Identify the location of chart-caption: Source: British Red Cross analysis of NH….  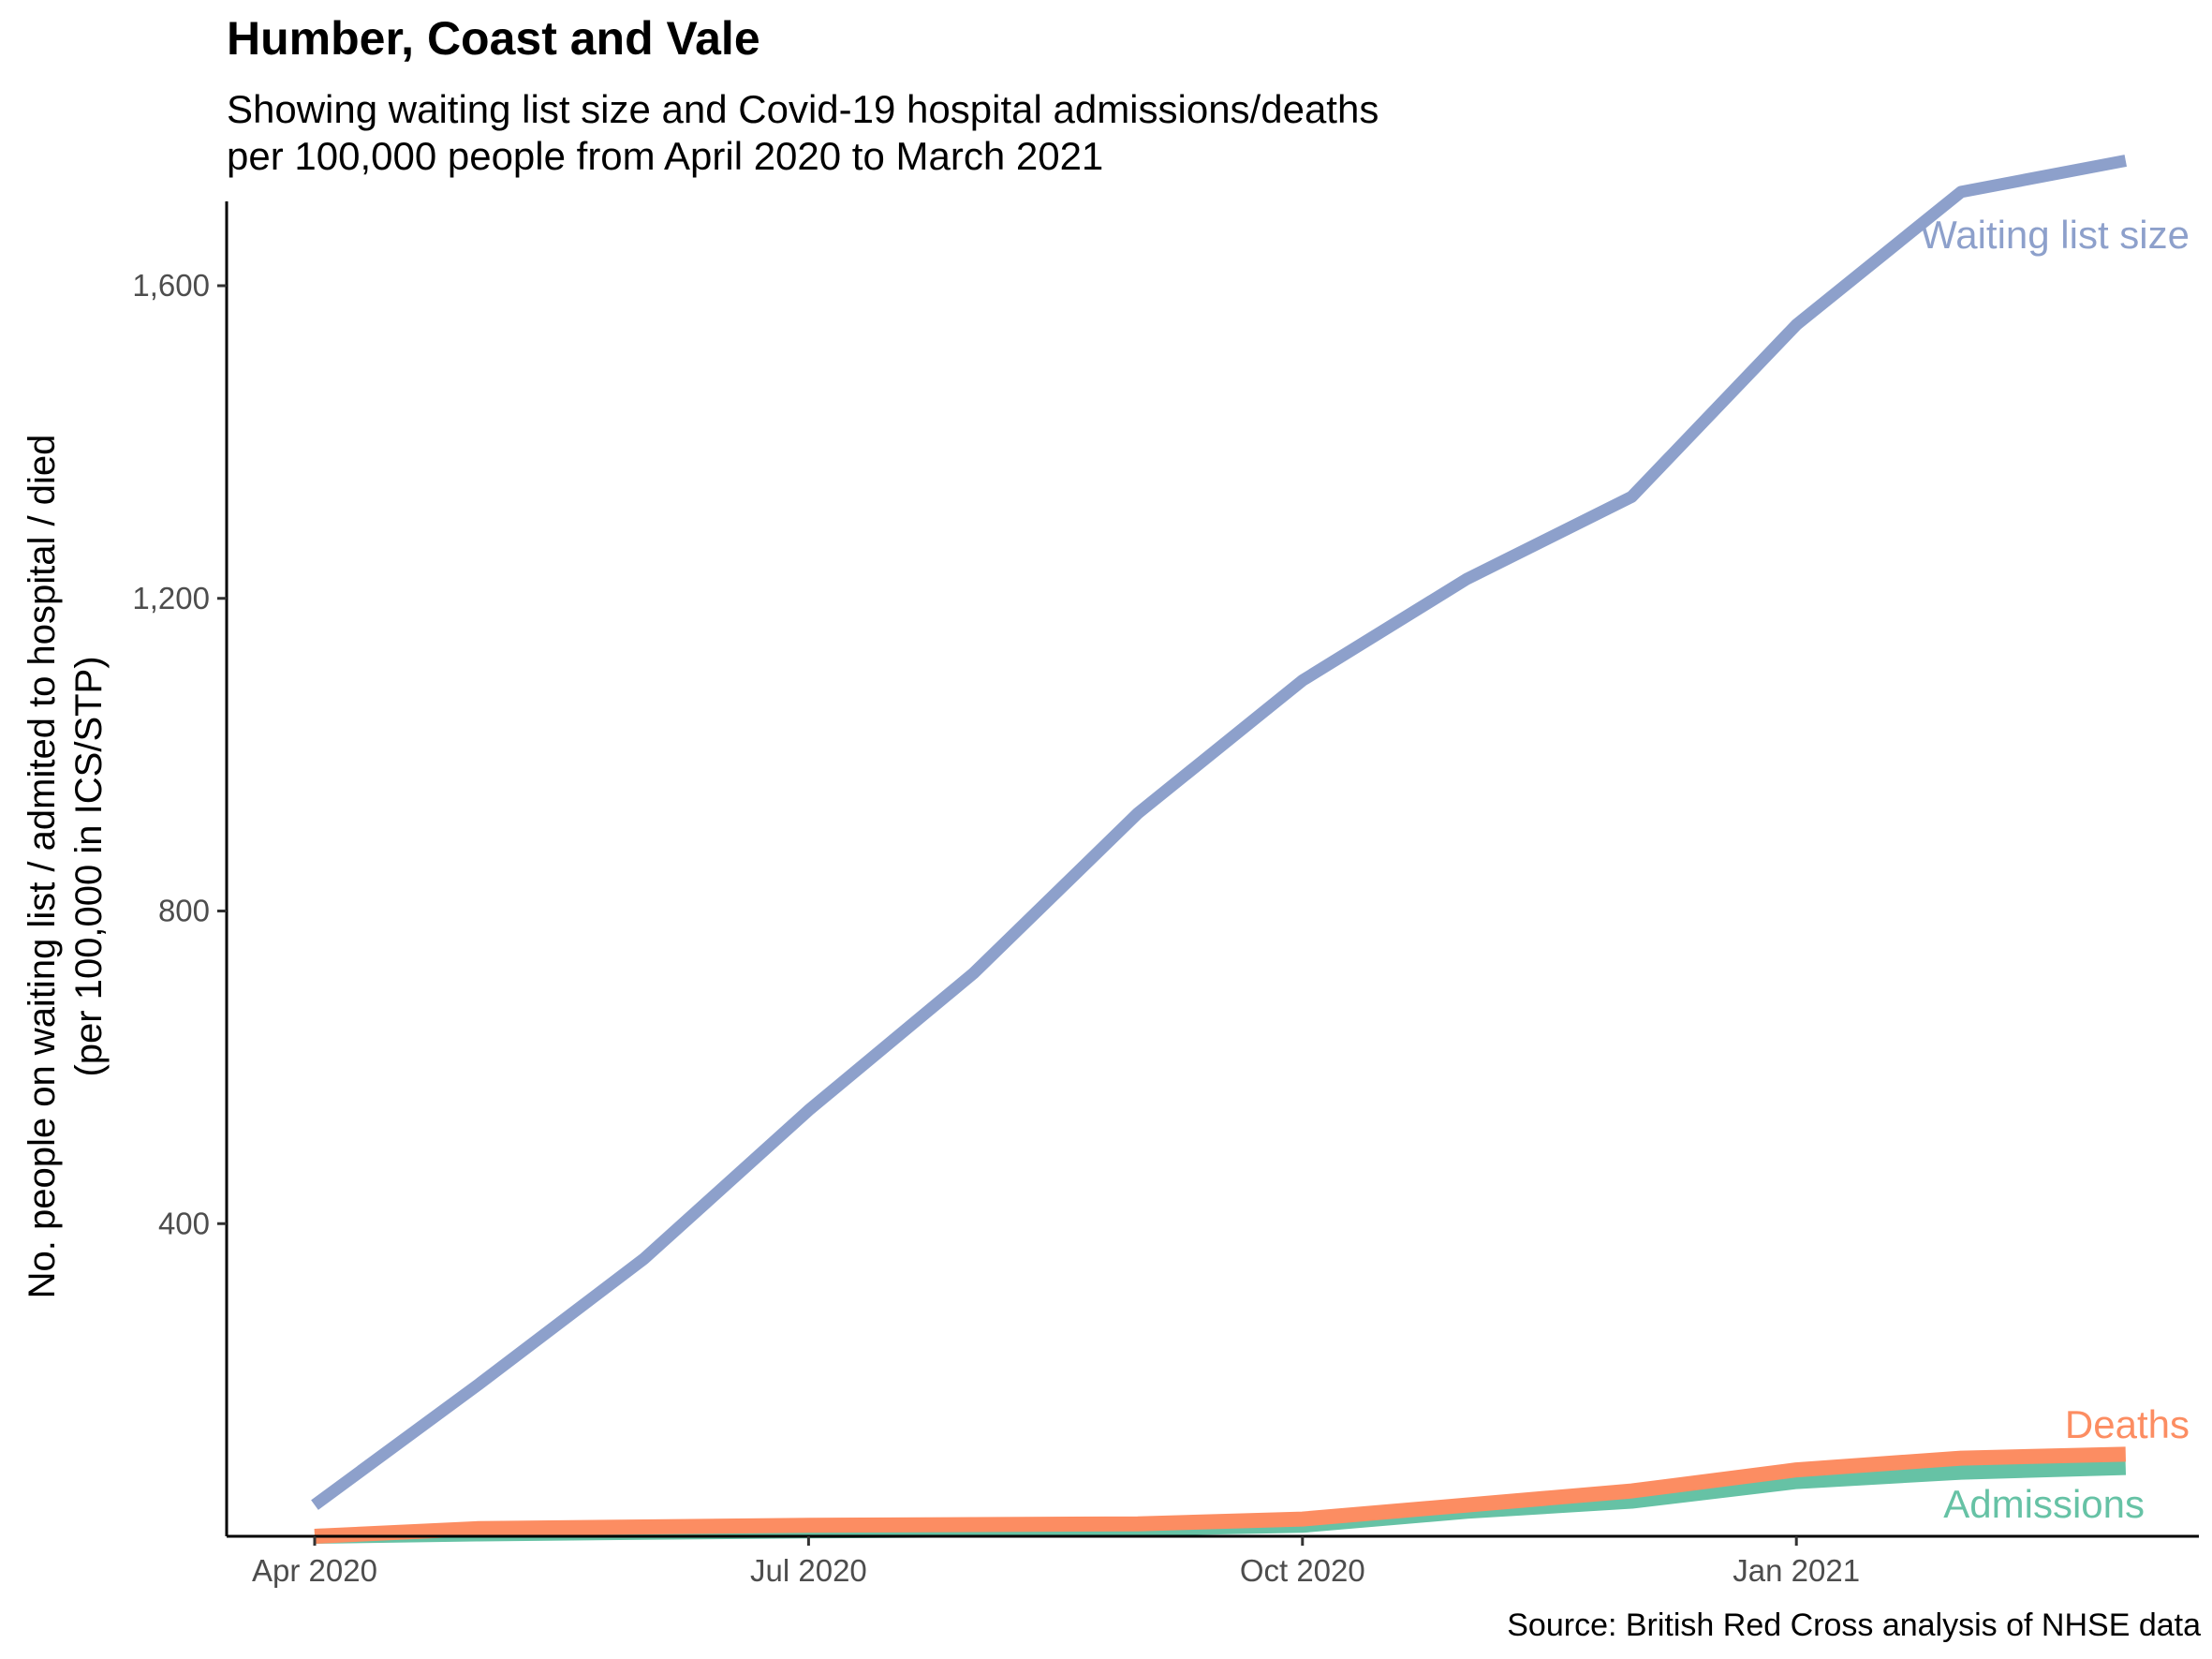
(1854, 1625).